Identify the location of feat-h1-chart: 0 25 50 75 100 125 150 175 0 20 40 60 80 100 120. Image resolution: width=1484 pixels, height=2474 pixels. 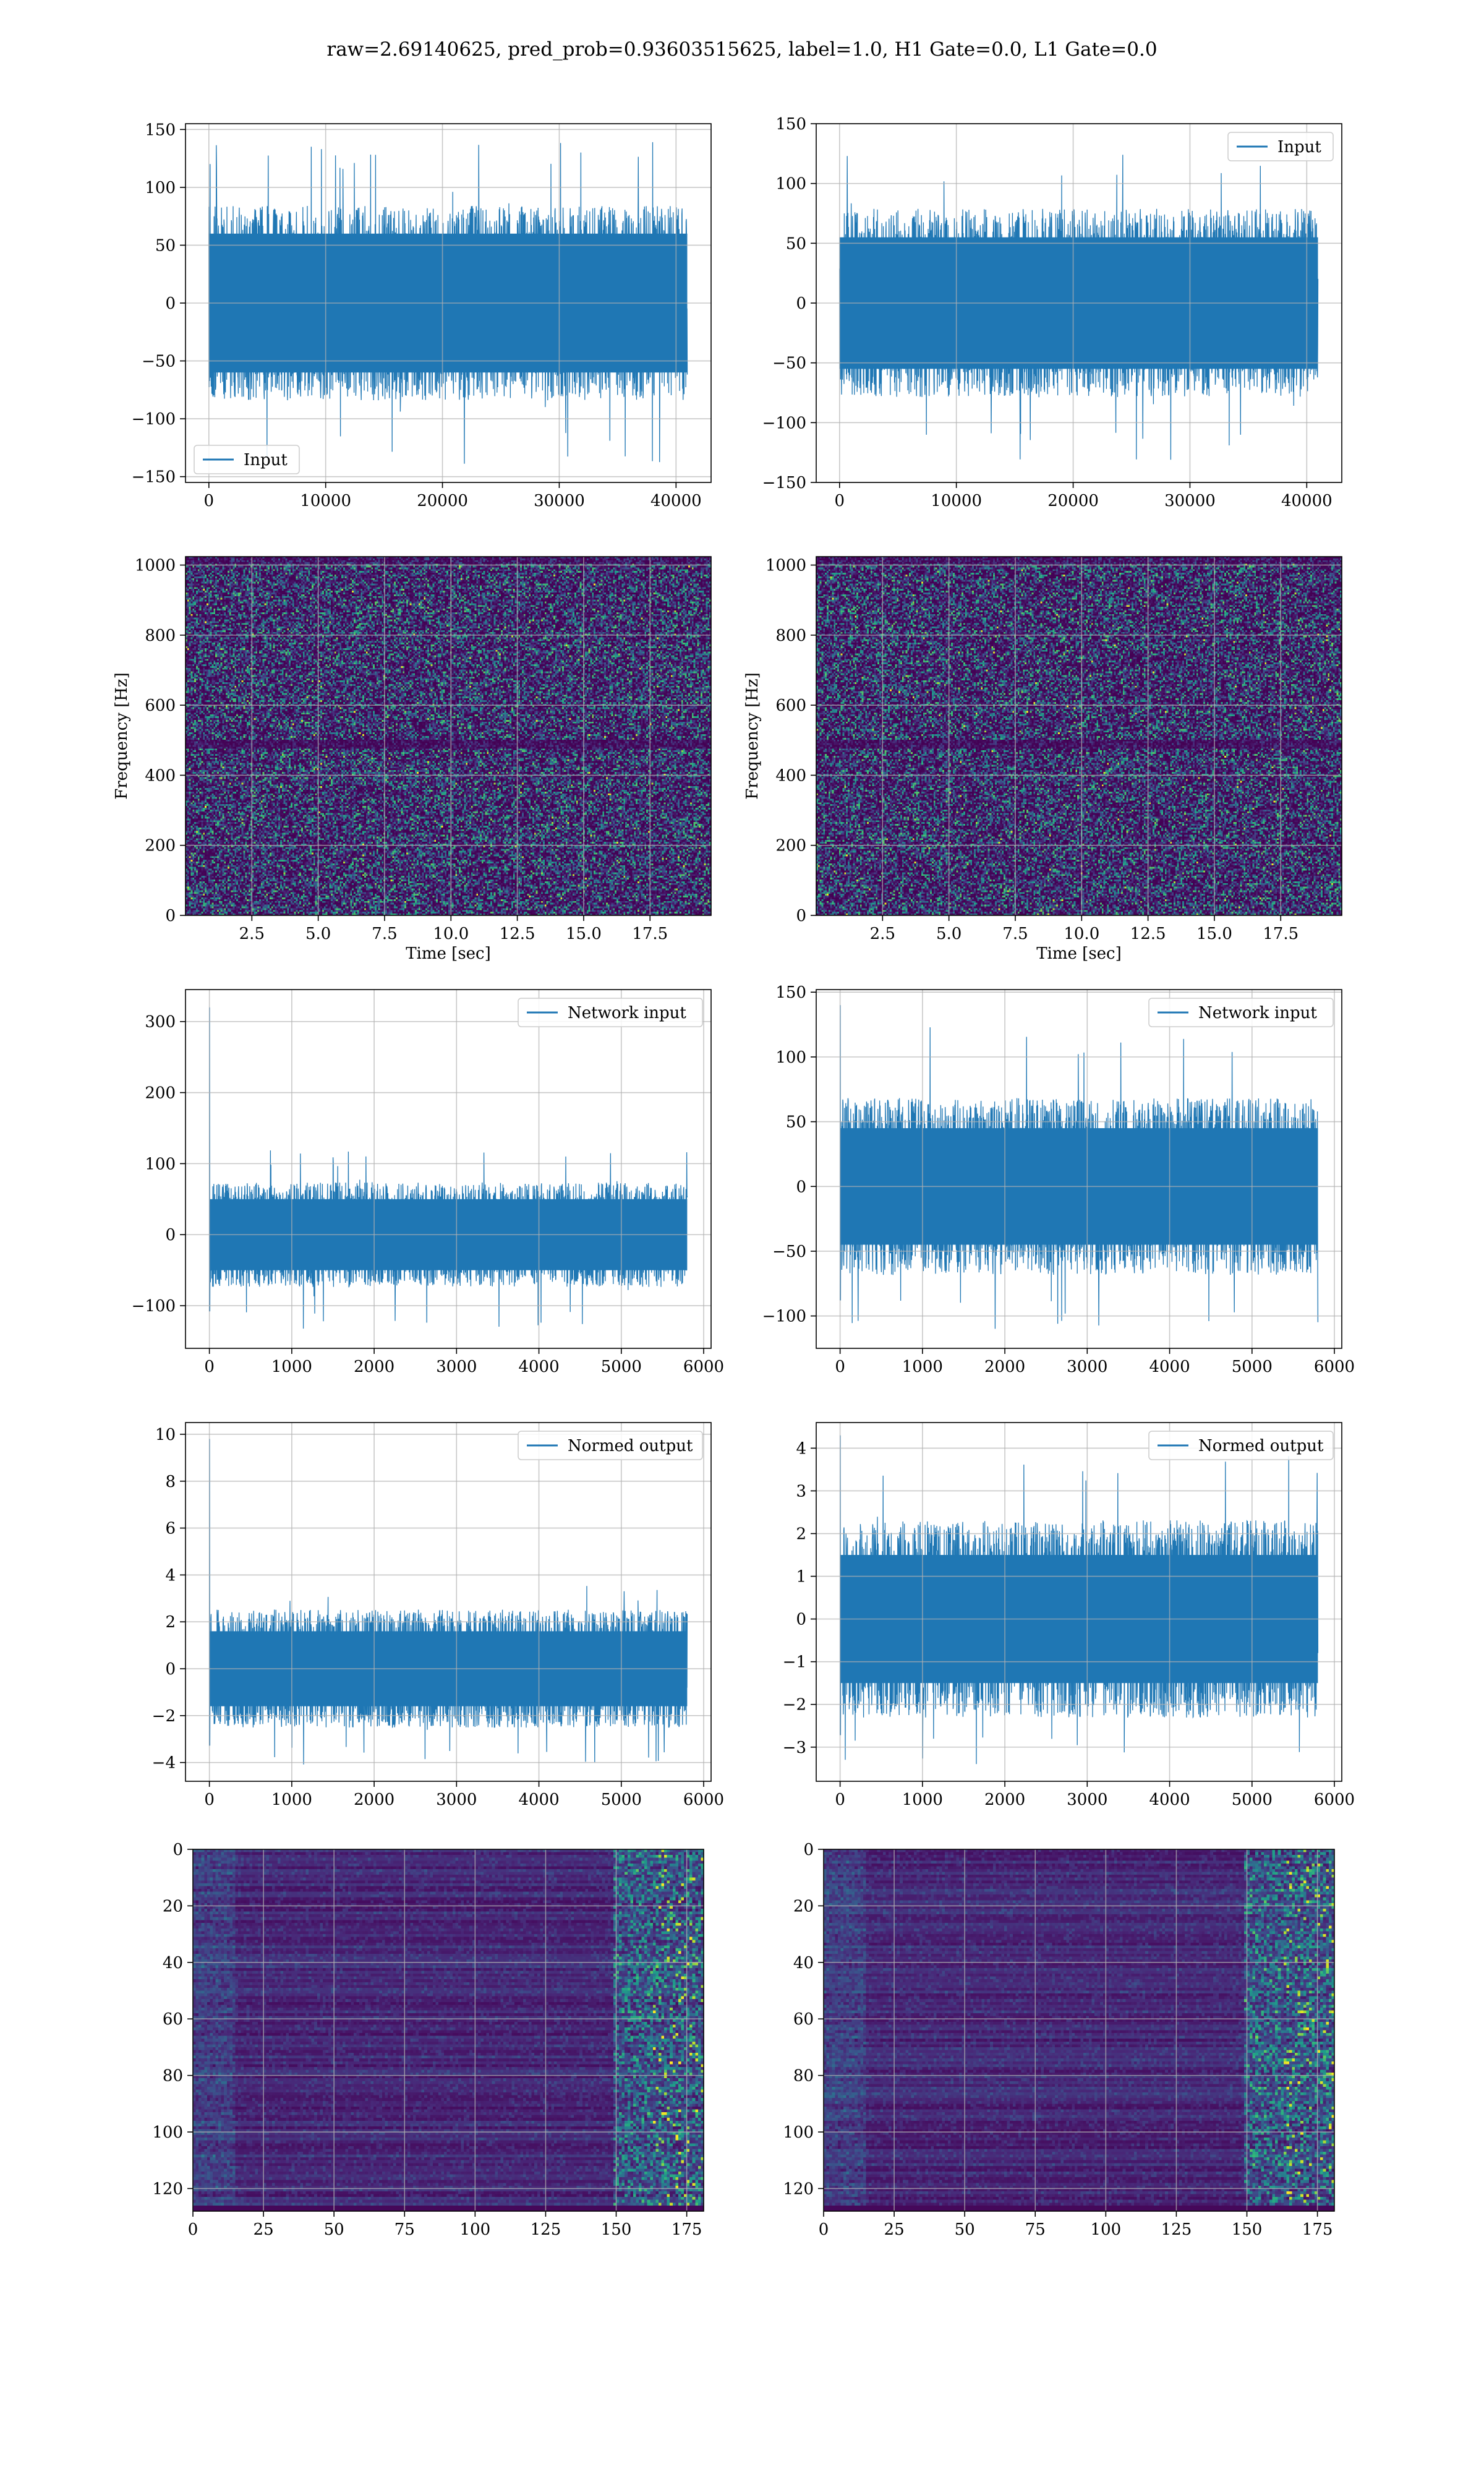
(428, 2040).